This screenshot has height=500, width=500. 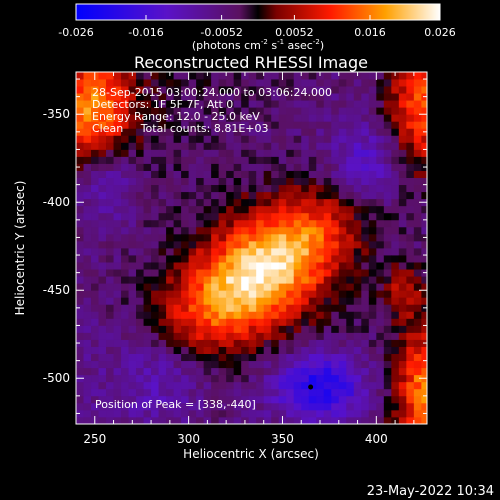 What do you see at coordinates (56, 202) in the screenshot?
I see `y-tick-label: -400` at bounding box center [56, 202].